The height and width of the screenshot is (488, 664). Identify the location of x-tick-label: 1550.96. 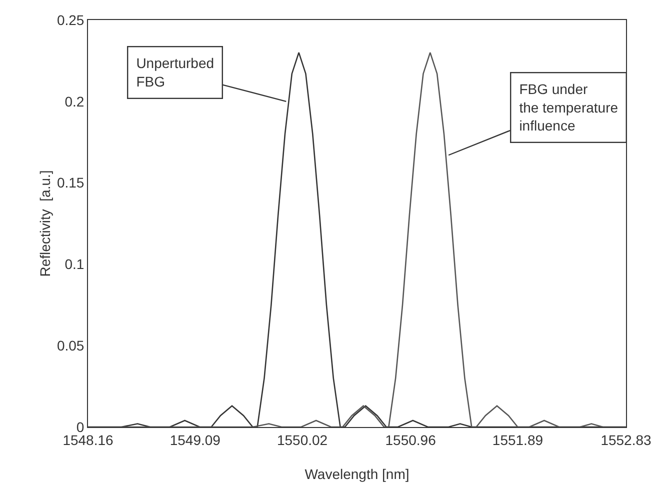
(410, 440).